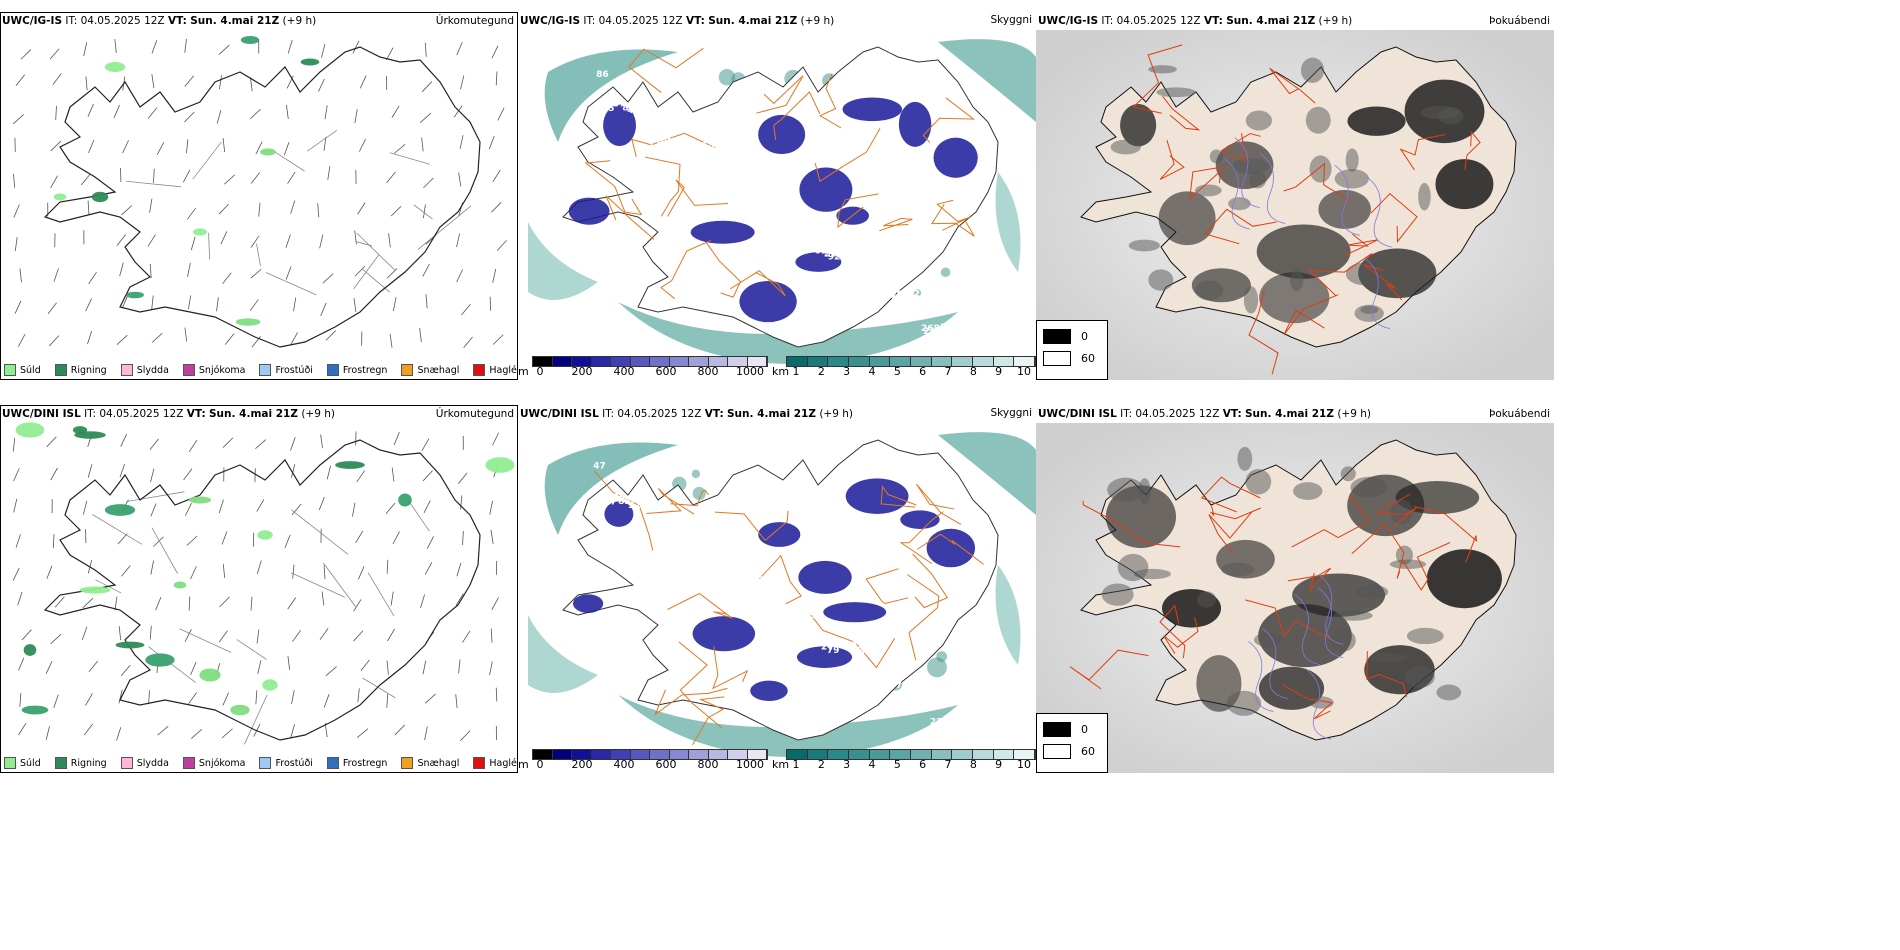 The height and width of the screenshot is (950, 1900). What do you see at coordinates (1011, 413) in the screenshot?
I see `panel-title: Skyggni` at bounding box center [1011, 413].